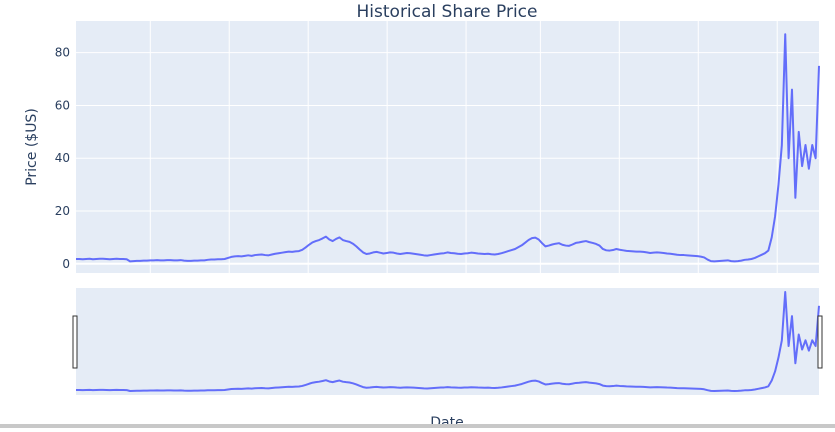 This screenshot has height=432, width=835. I want to click on chart-title: Historical Share Price, so click(447, 12).